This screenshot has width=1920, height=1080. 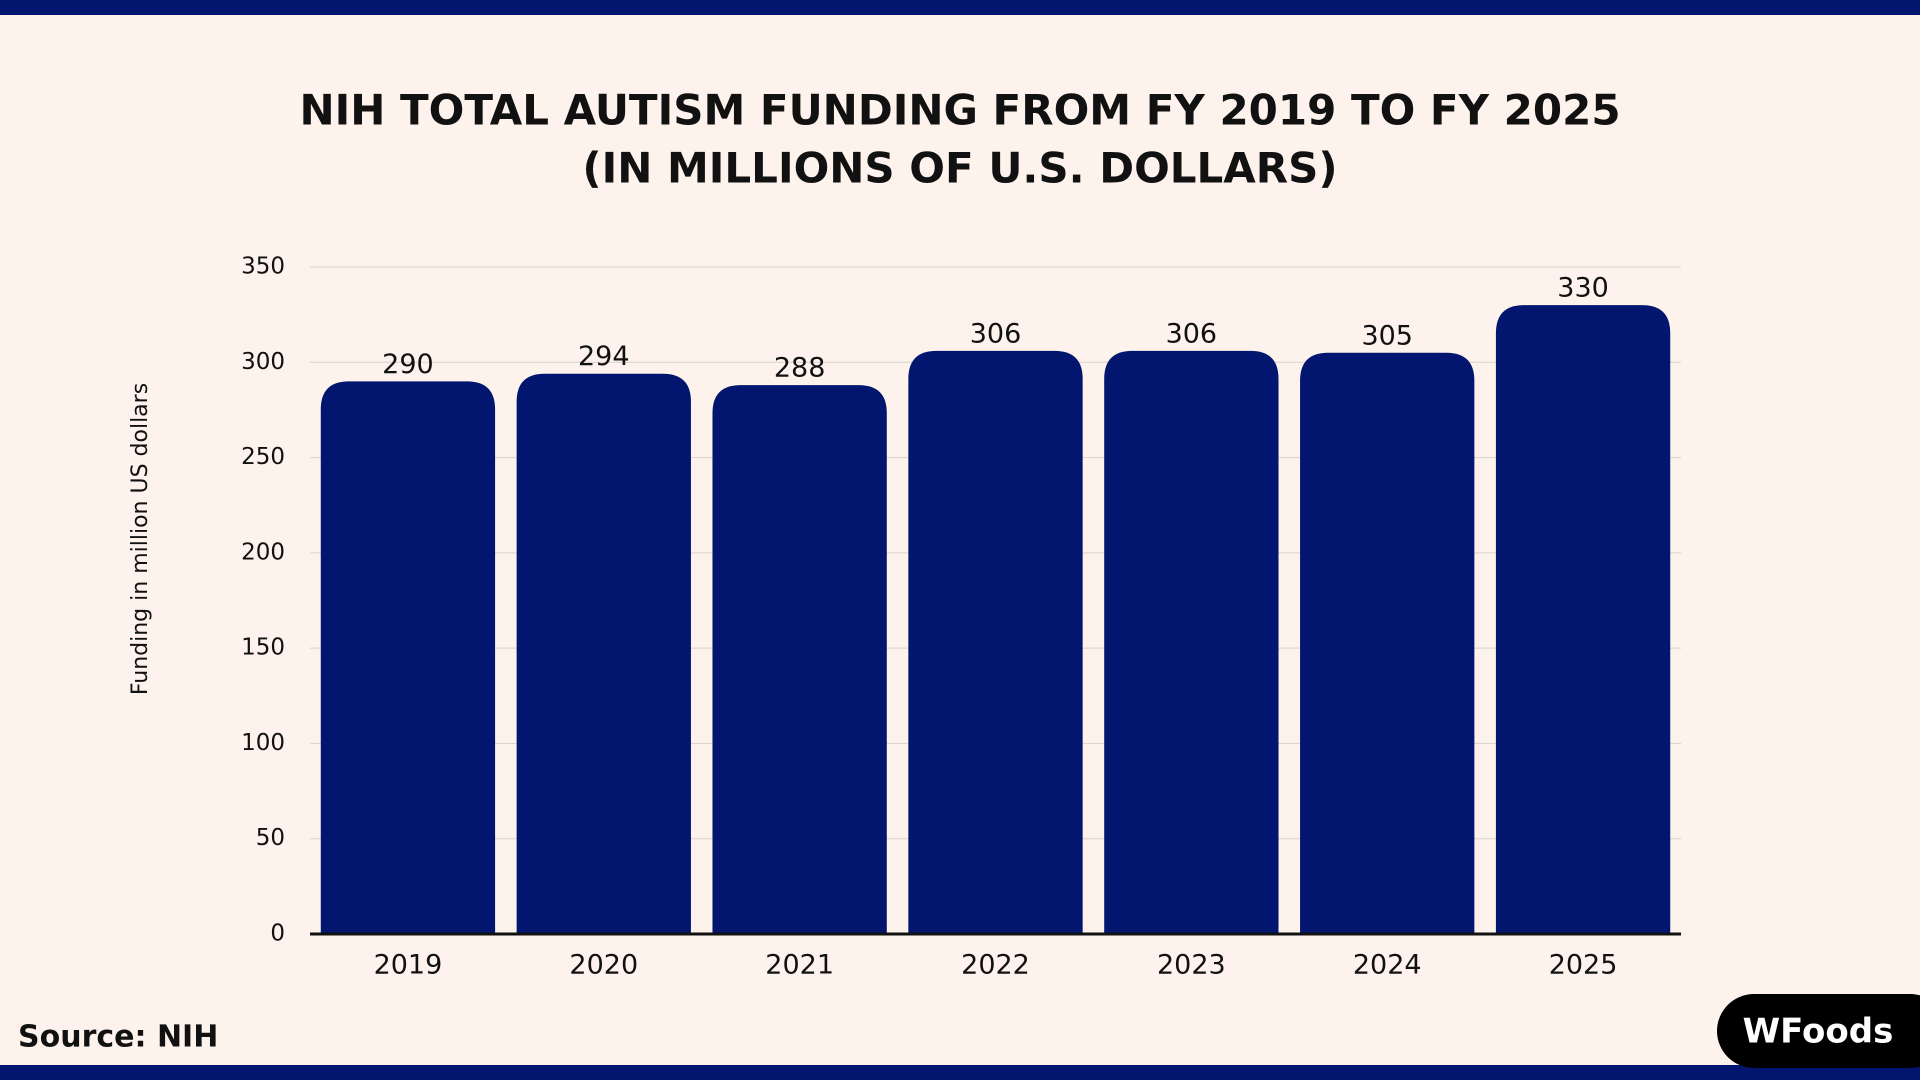 What do you see at coordinates (960, 1072) in the screenshot?
I see `bottom-band` at bounding box center [960, 1072].